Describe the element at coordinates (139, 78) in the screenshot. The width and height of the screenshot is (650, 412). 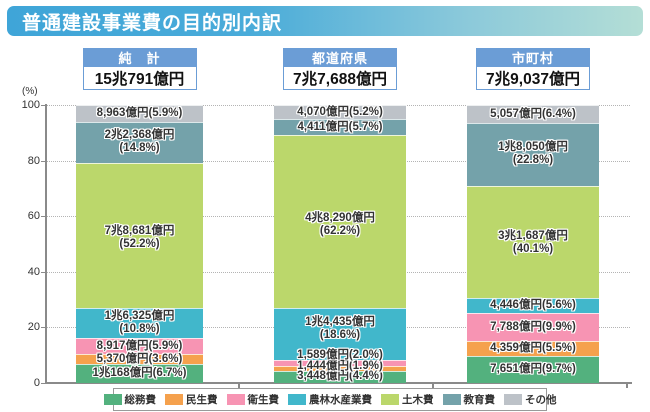
I see `column-header-total: 15兆791億円` at that location.